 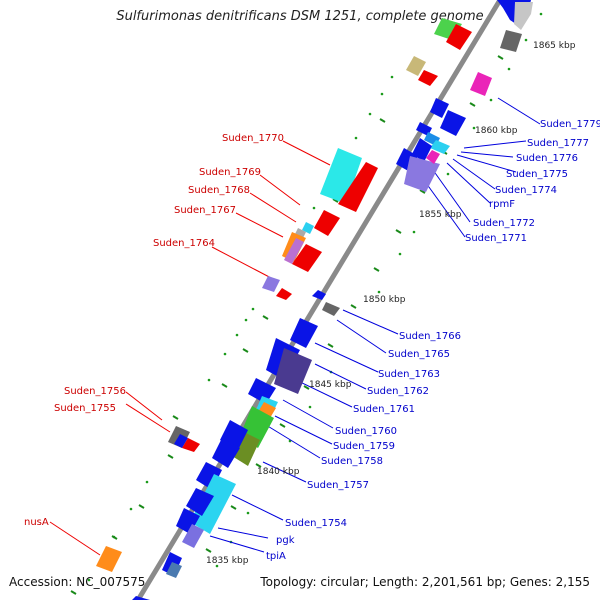 What do you see at coordinates (496, 131) in the screenshot?
I see `kbp-label: 1860 kbp` at bounding box center [496, 131].